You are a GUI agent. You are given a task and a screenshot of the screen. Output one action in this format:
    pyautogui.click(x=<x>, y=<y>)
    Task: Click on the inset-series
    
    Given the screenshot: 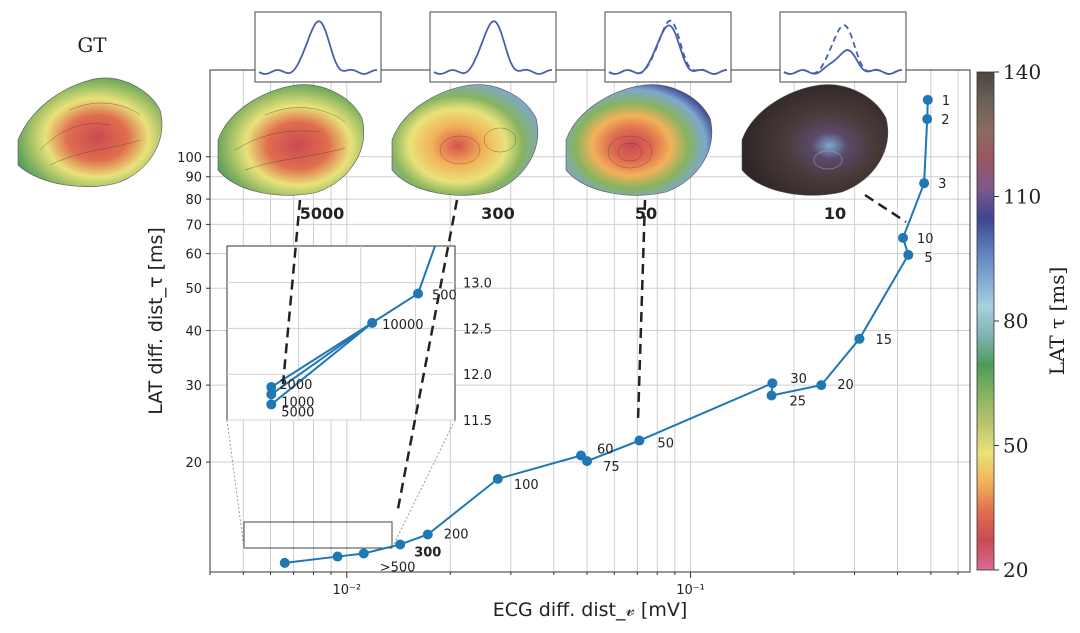 What is the action you would take?
    pyautogui.click(x=351, y=328)
    